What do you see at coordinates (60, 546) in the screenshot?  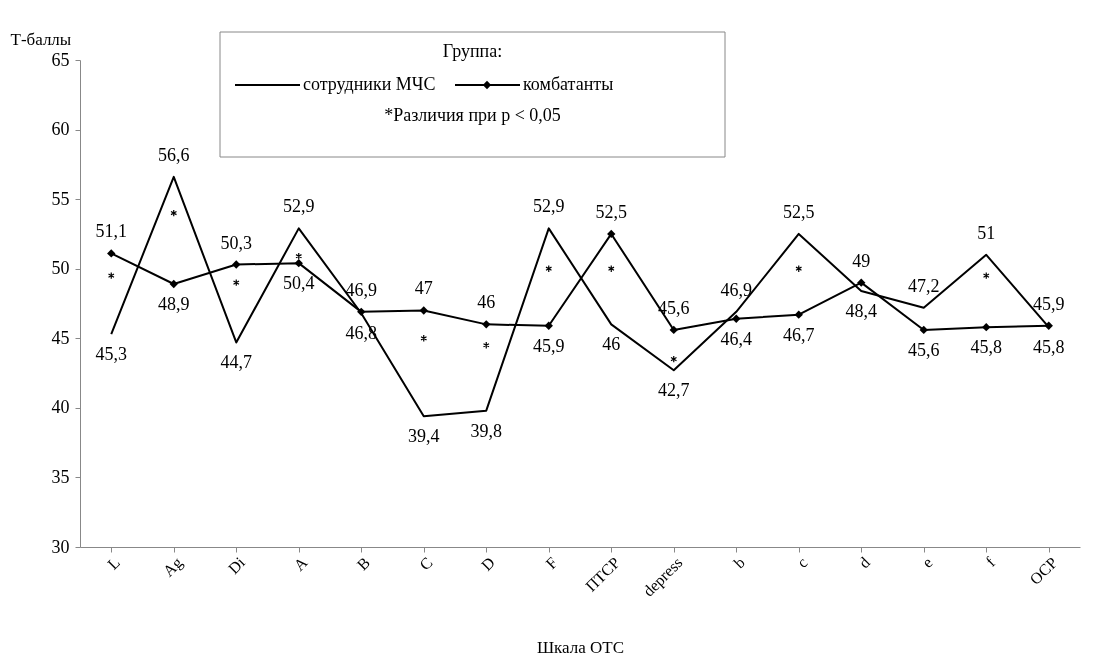 I see `y-tick-label: 30` at bounding box center [60, 546].